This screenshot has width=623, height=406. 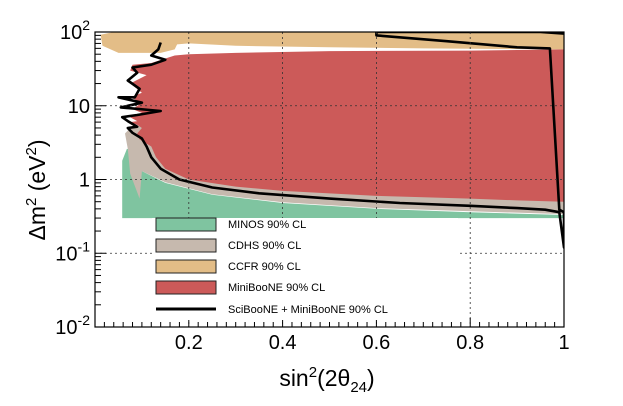 I want to click on y-axis-title: Δm2 (eV2), so click(x=36, y=189).